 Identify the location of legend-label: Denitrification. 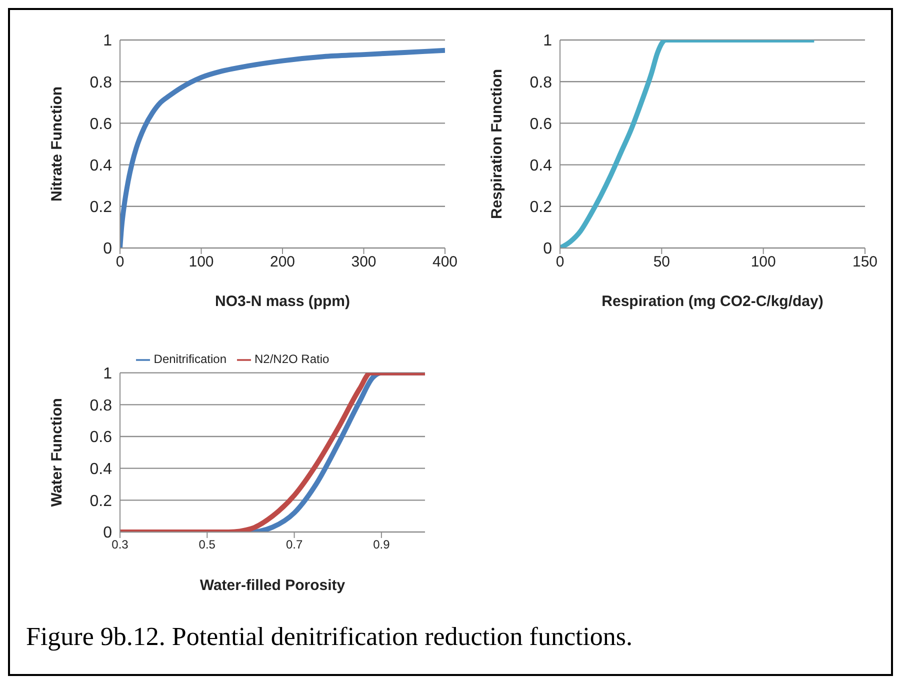
(190, 359).